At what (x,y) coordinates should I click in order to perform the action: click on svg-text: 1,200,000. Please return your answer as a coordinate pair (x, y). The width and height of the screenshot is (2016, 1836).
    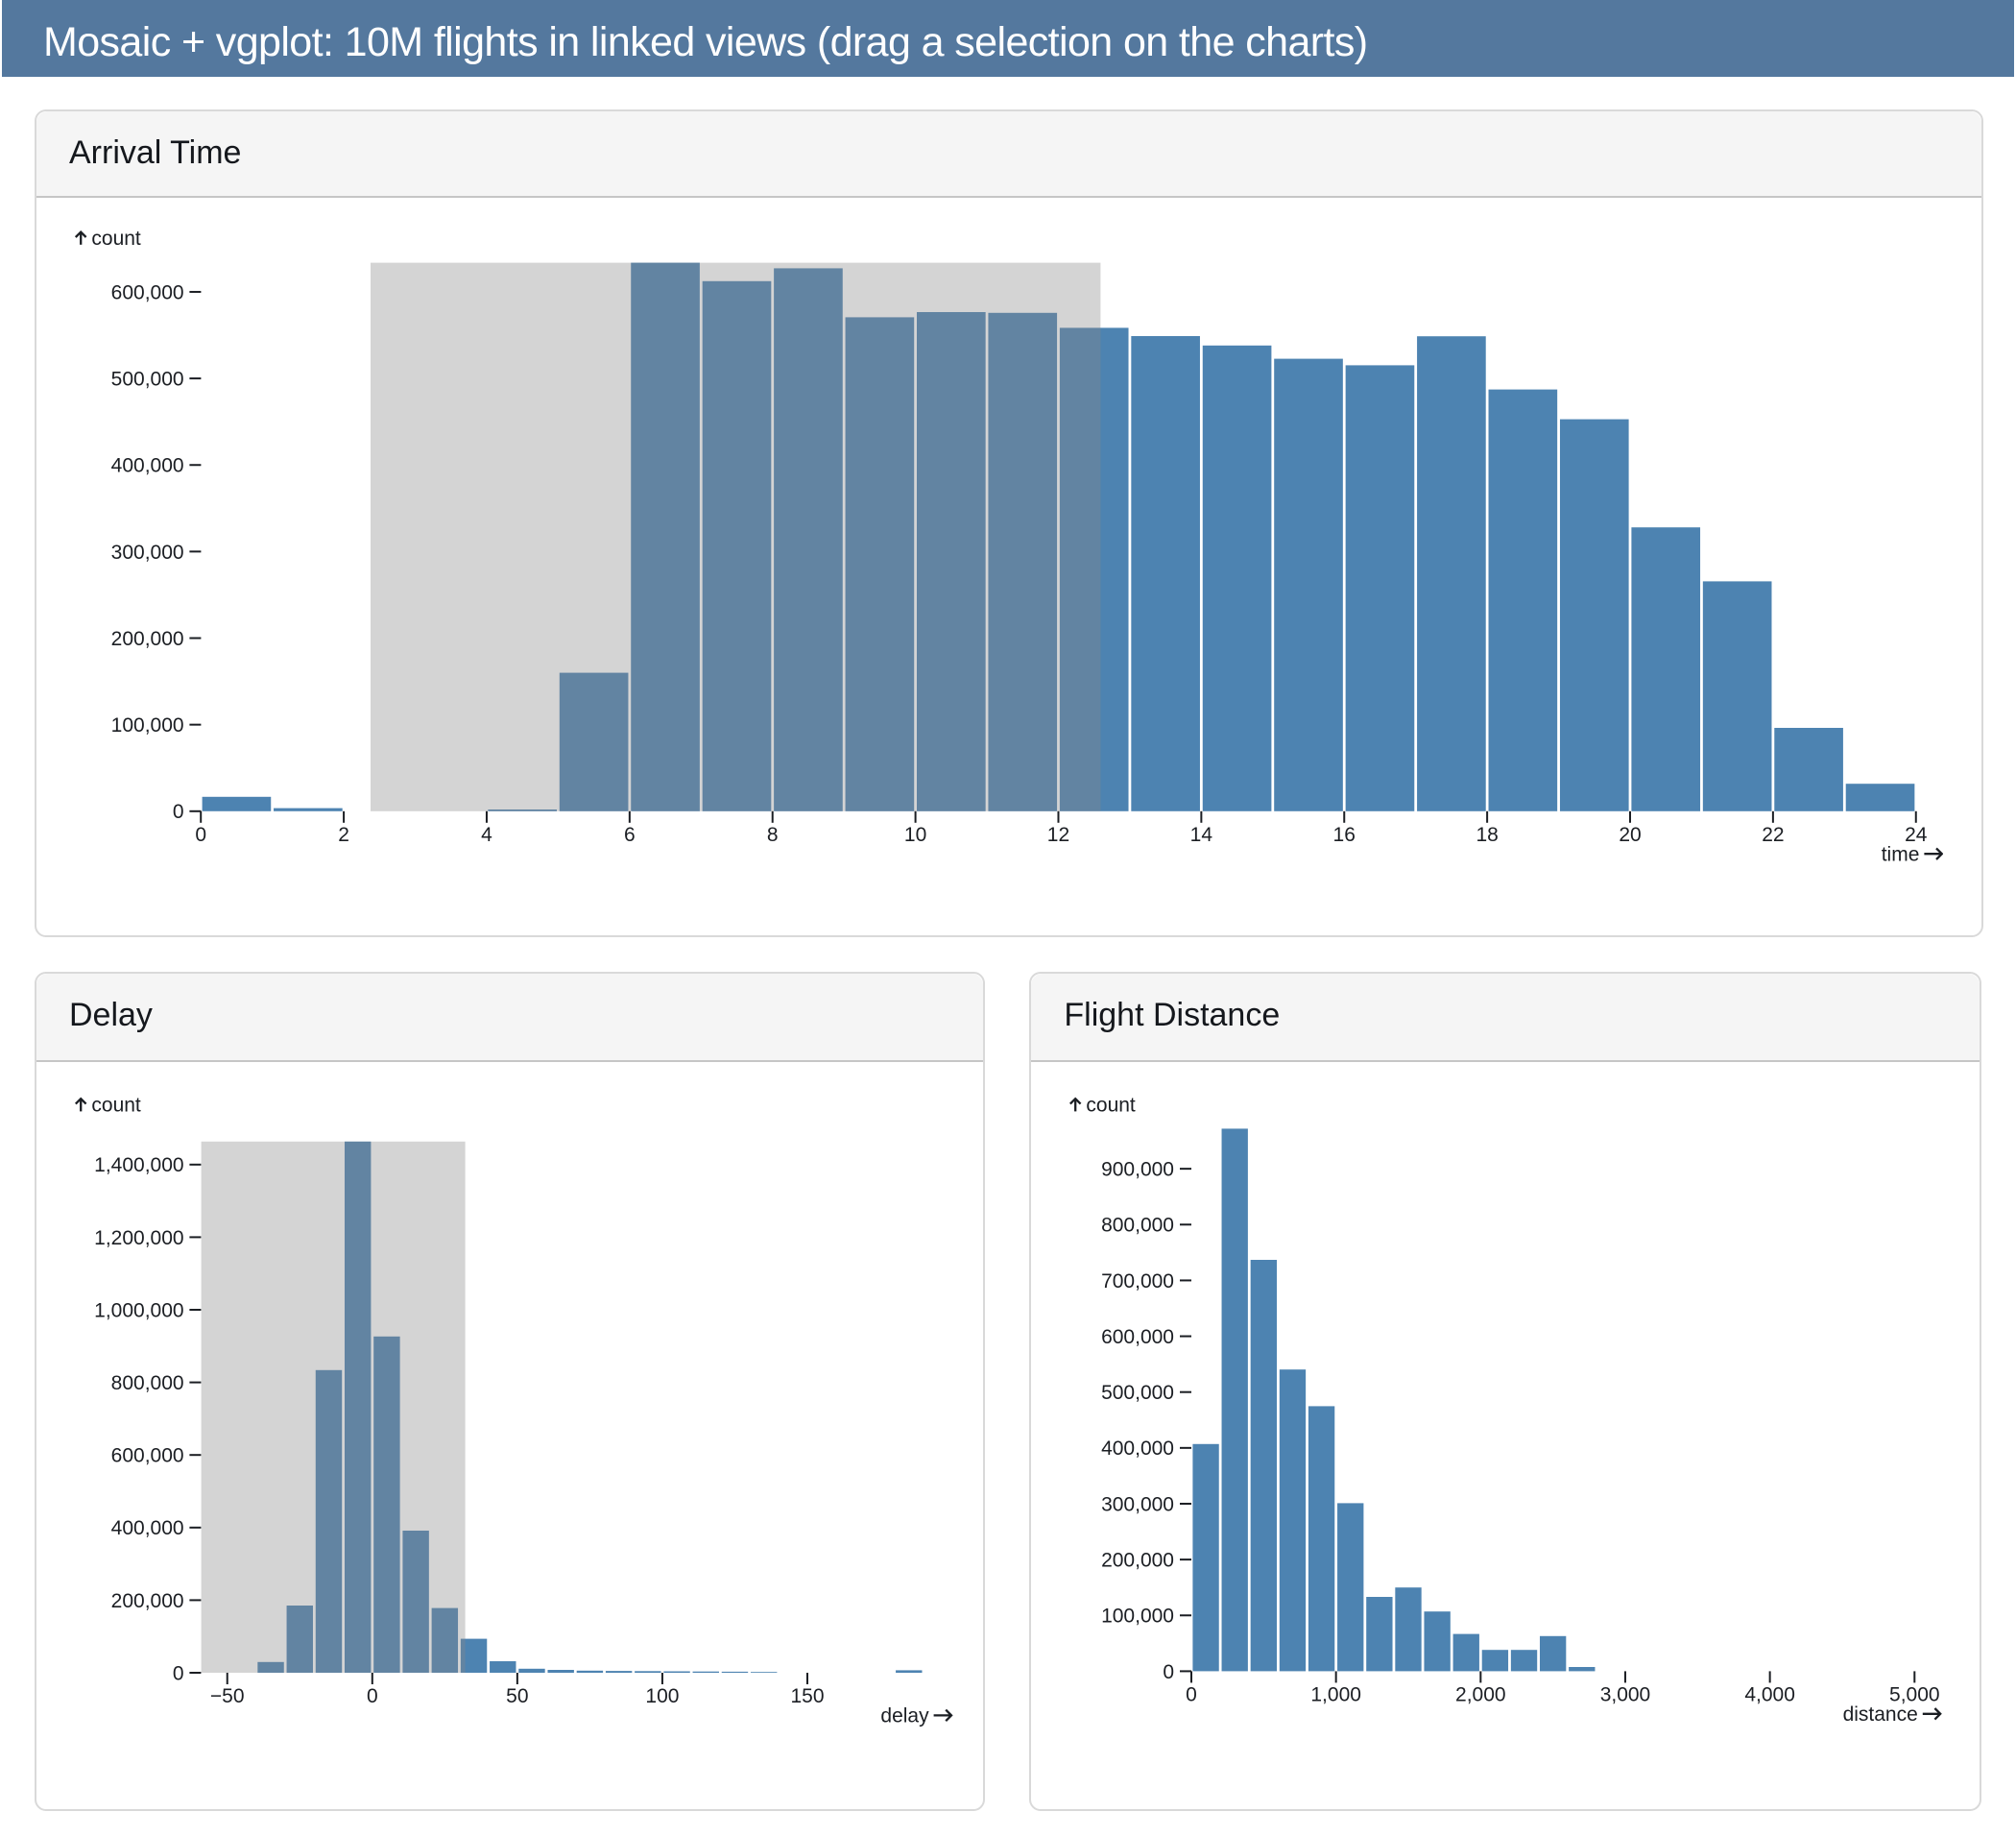
    Looking at the image, I should click on (137, 1238).